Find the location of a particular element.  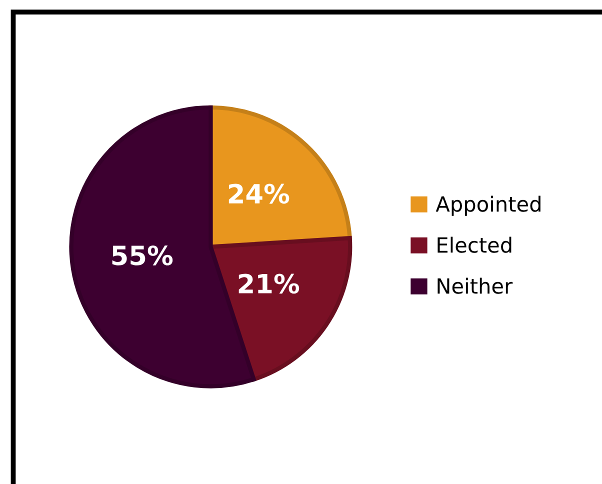

legend-label: Elected is located at coordinates (475, 244).